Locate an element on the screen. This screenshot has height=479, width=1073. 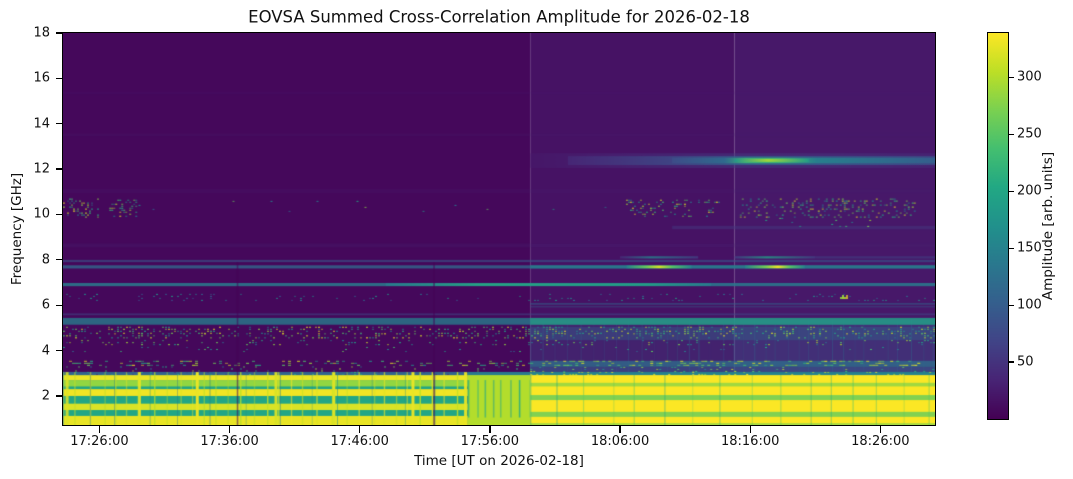
y-tick-label: 6 is located at coordinates (45, 305).